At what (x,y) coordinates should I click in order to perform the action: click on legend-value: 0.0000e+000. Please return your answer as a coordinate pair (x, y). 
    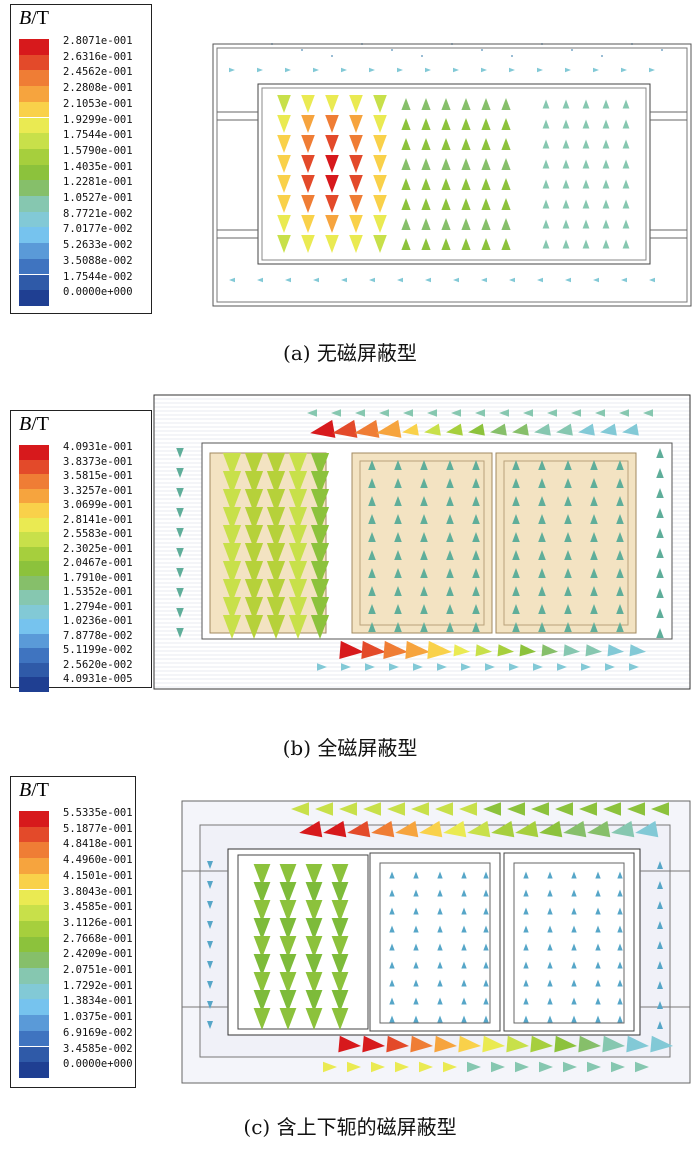
    Looking at the image, I should click on (98, 1064).